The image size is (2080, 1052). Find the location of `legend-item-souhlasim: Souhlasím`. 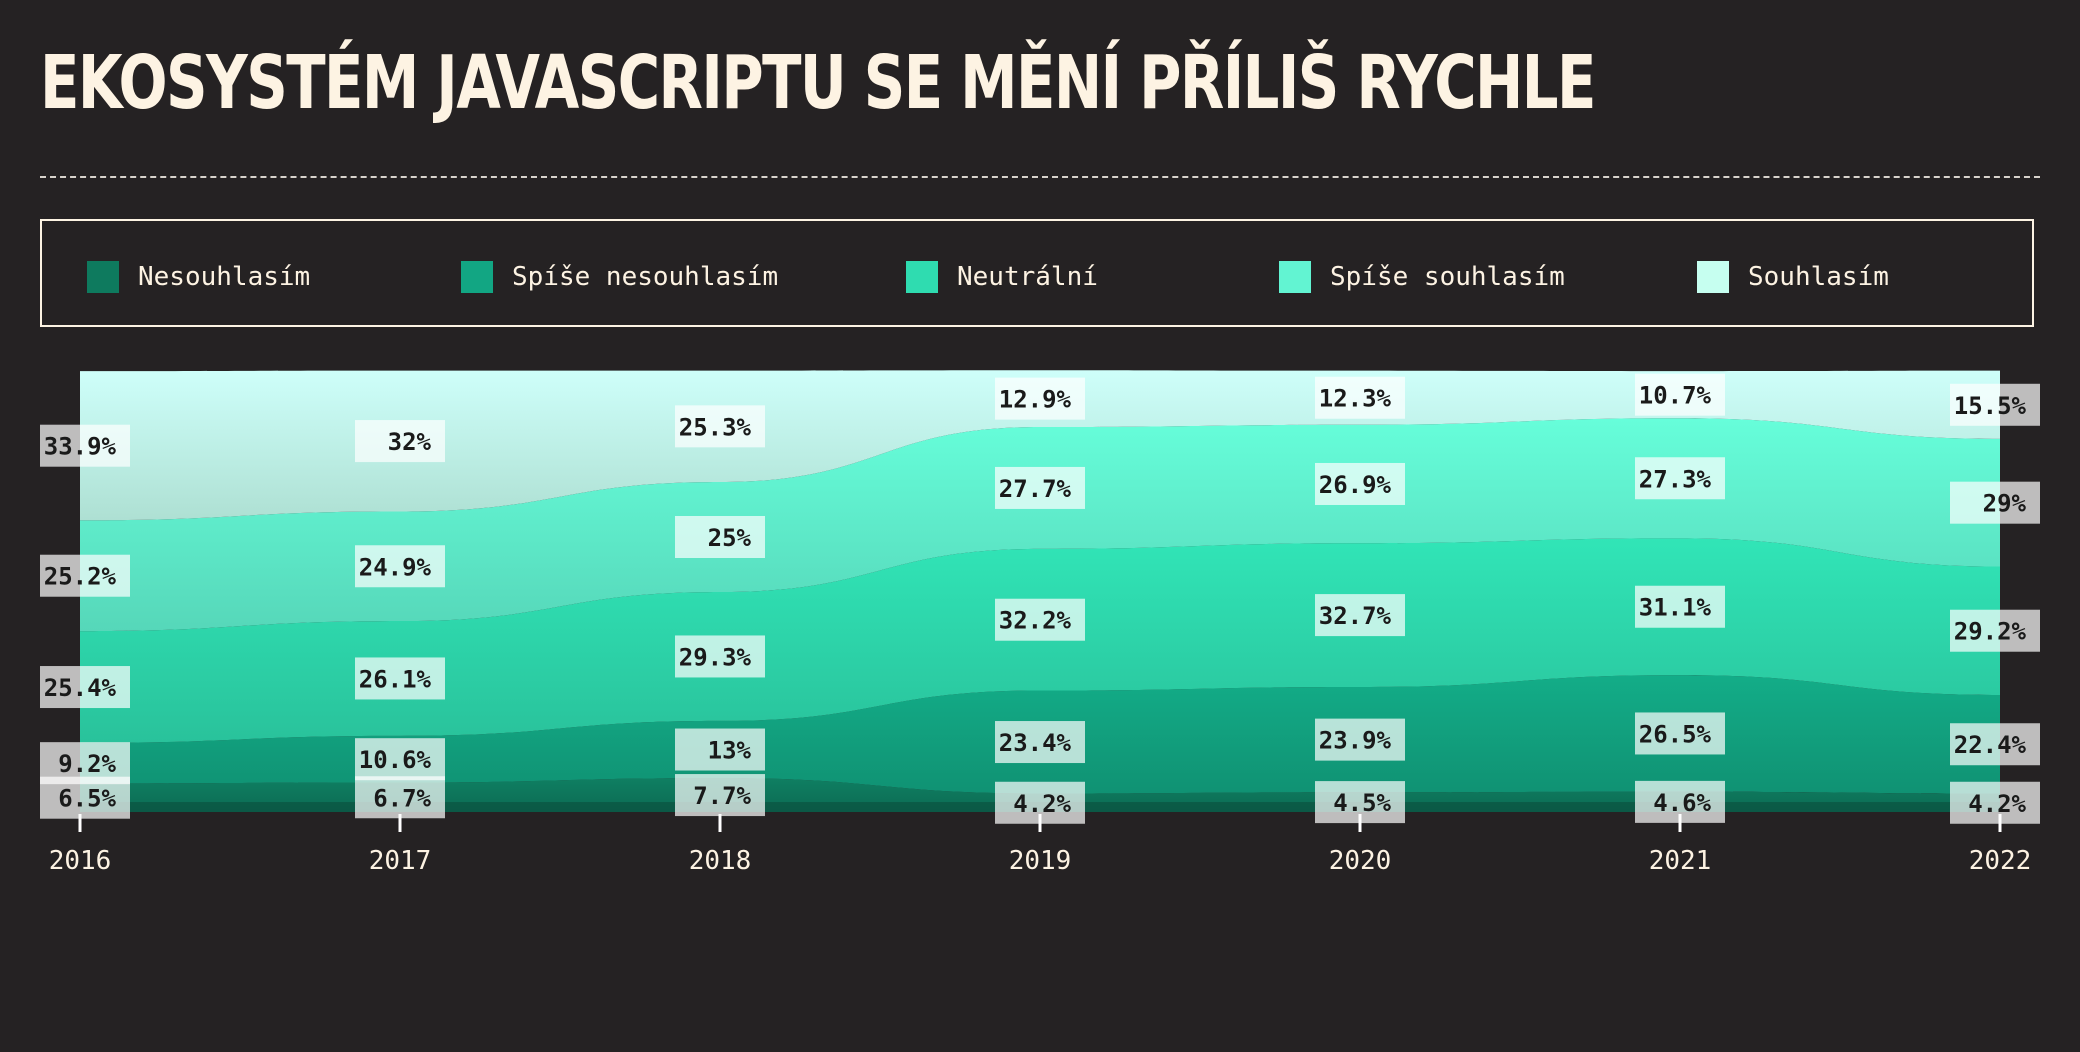

legend-item-souhlasim: Souhlasím is located at coordinates (1793, 277).